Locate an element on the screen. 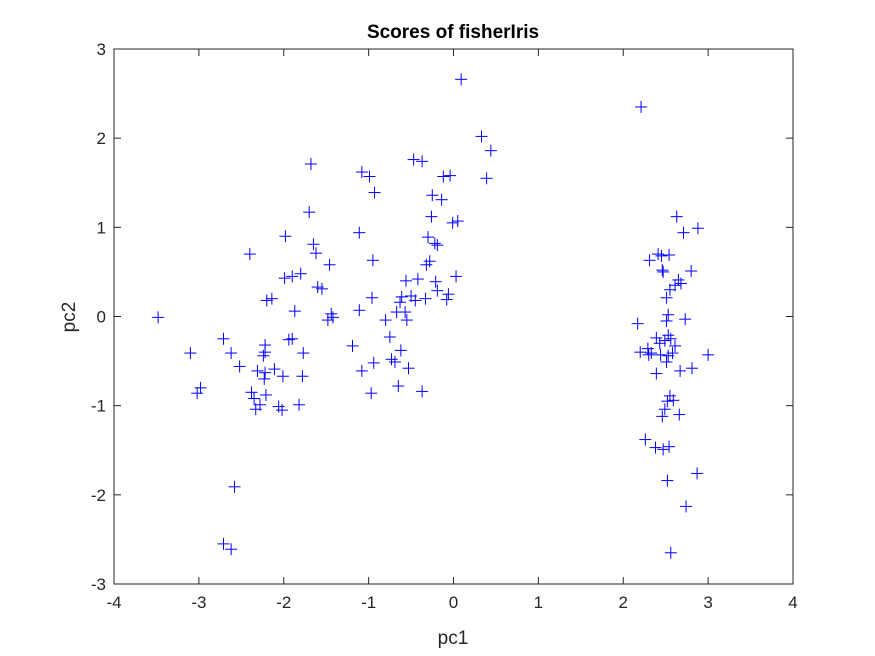 This screenshot has width=875, height=656. x-tick-label: 1 is located at coordinates (538, 602).